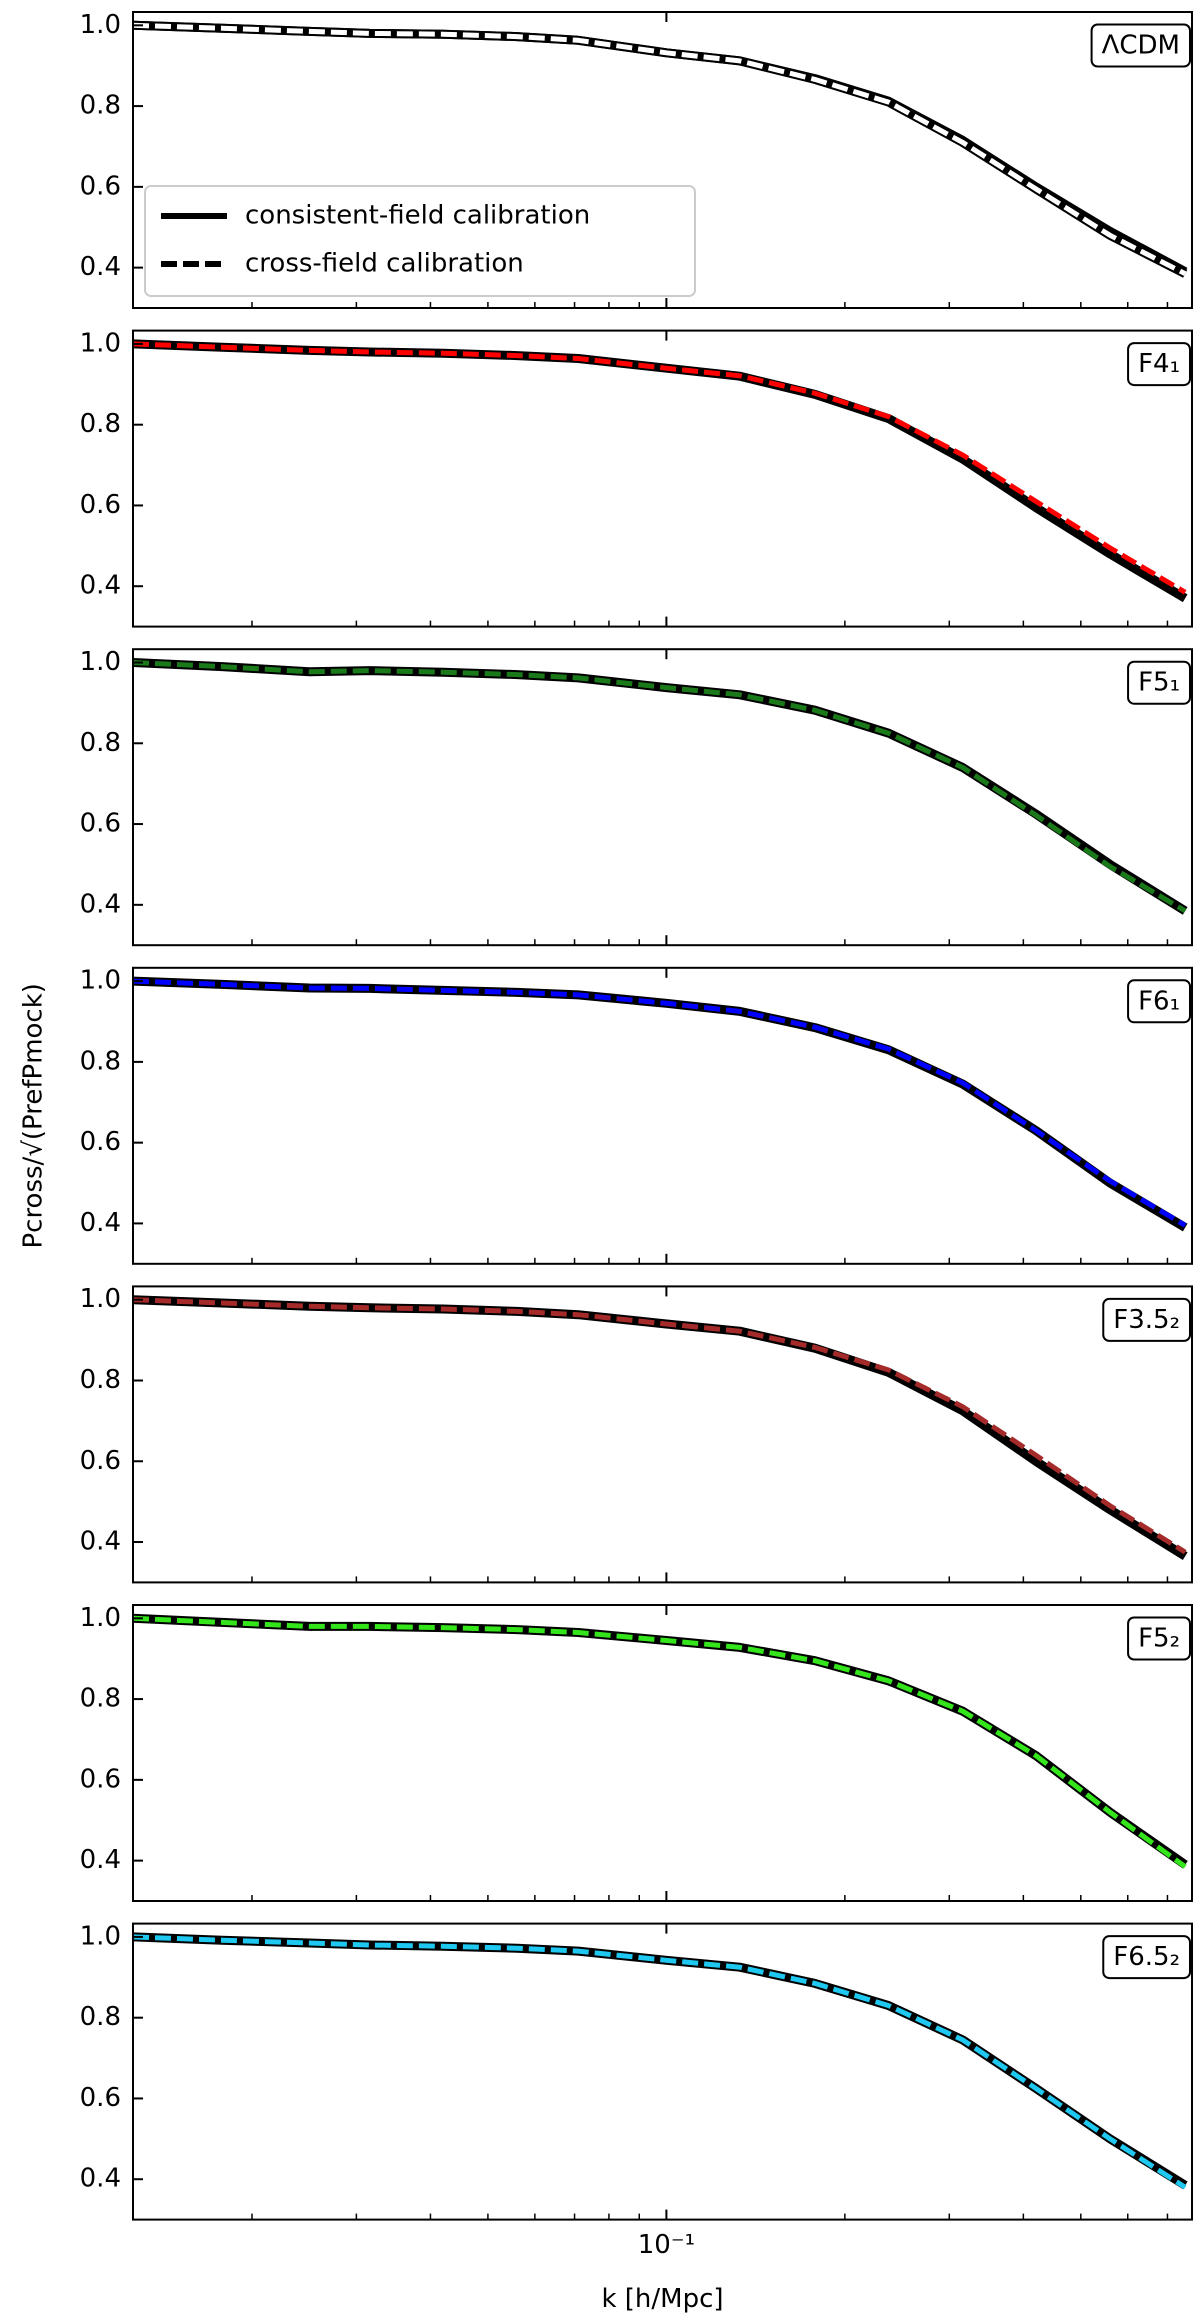  I want to click on legend-label: cross-field calibration, so click(384, 264).